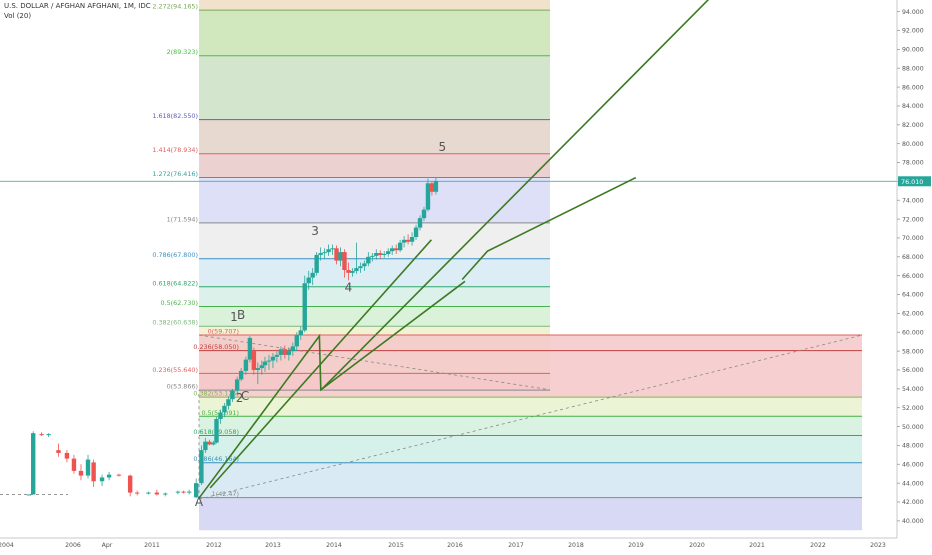 Image resolution: width=932 pixels, height=555 pixels. Describe the element at coordinates (175, 370) in the screenshot. I see `fib-ext-label: 0.236(55.640)` at that location.